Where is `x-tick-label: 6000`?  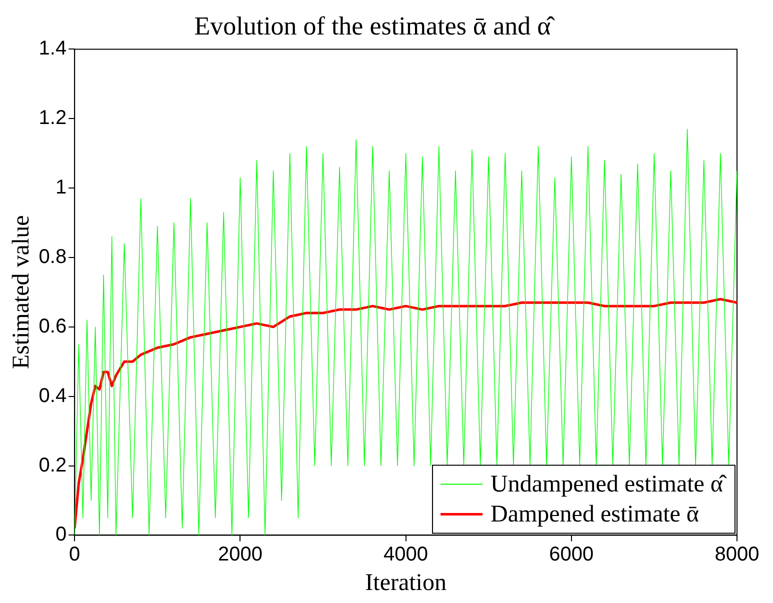 x-tick-label: 6000 is located at coordinates (571, 555).